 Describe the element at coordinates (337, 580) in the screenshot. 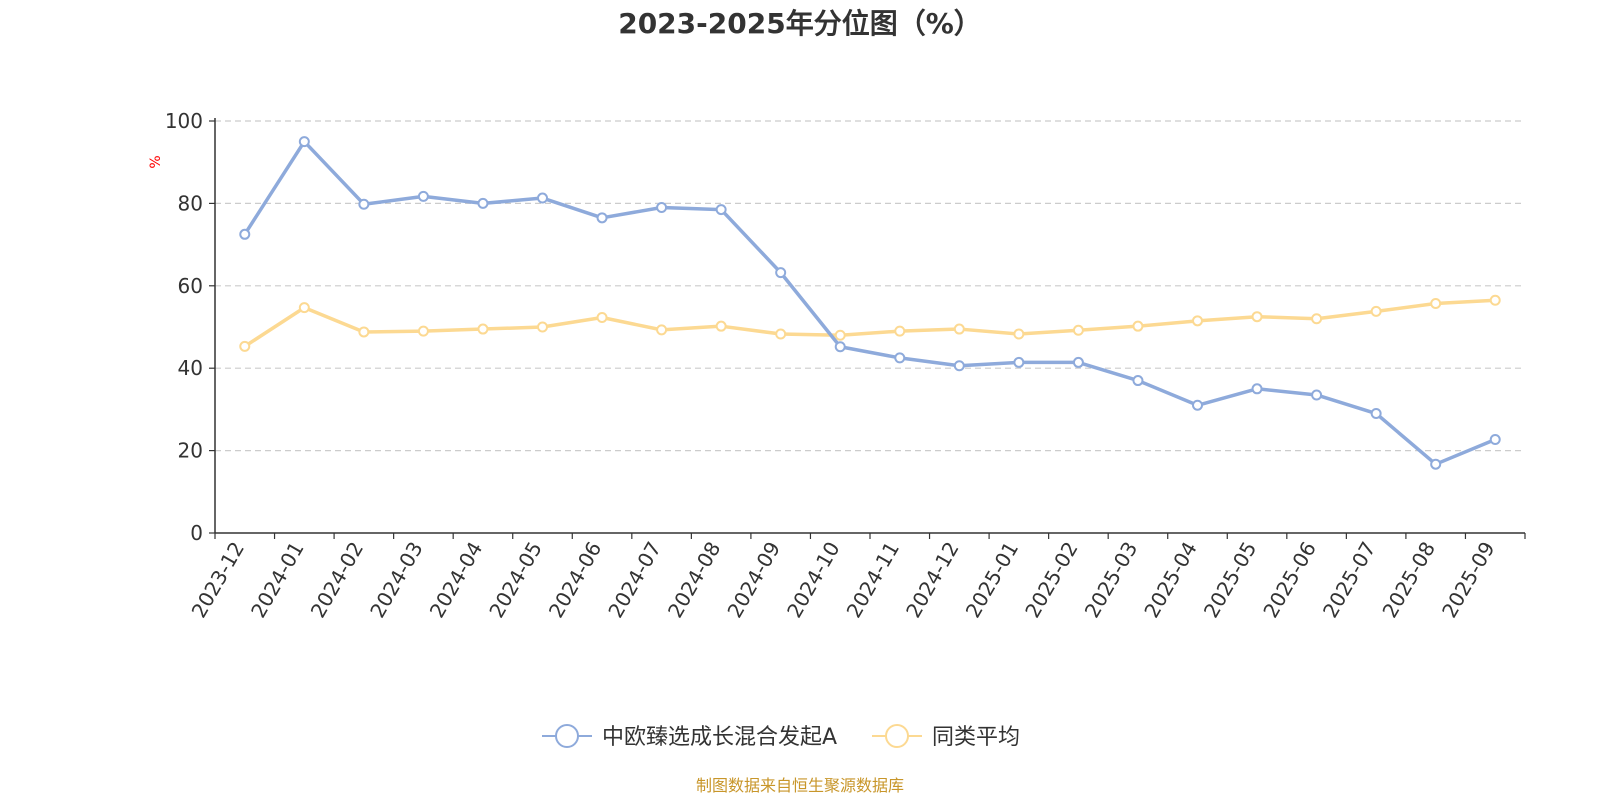

I see `x-tick-label: 2024-02` at that location.